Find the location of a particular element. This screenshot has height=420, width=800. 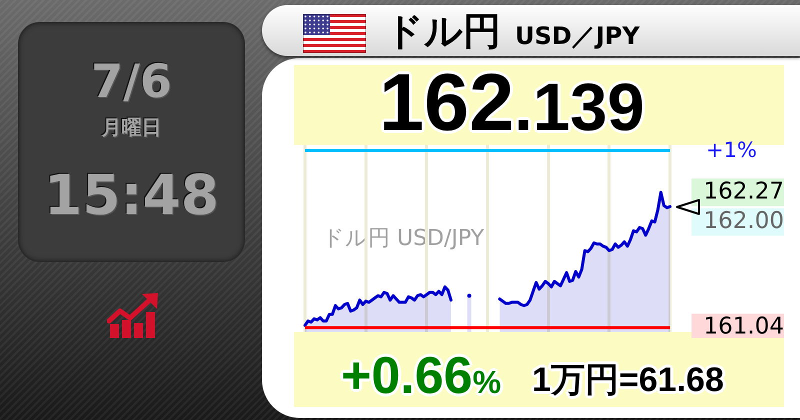

text: +1% is located at coordinates (731, 150).